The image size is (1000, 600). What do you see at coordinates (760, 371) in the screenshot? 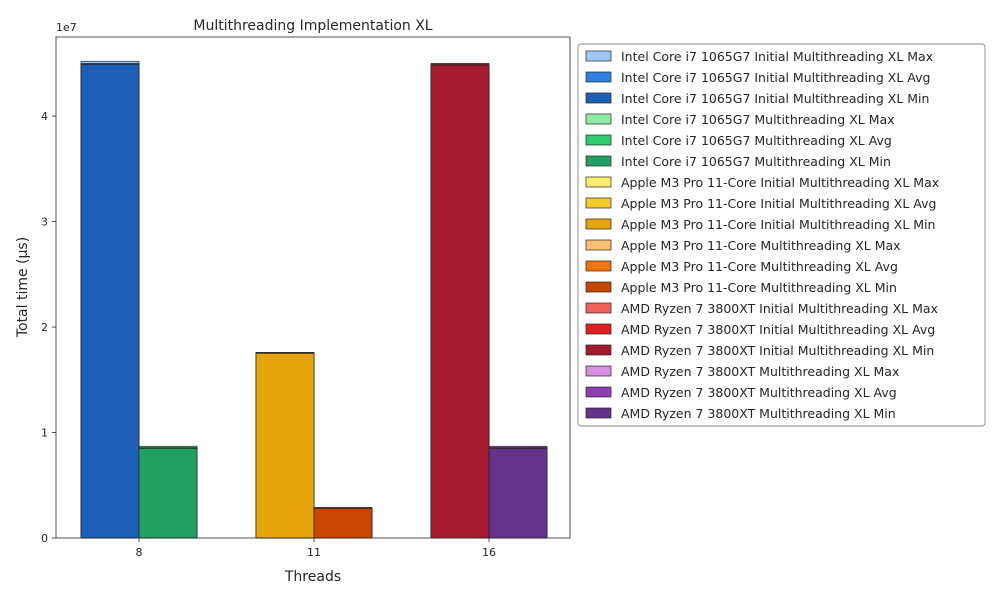
I see `legend-label: AMD Ryzen 7 3800XT Multithreading XL Max` at bounding box center [760, 371].